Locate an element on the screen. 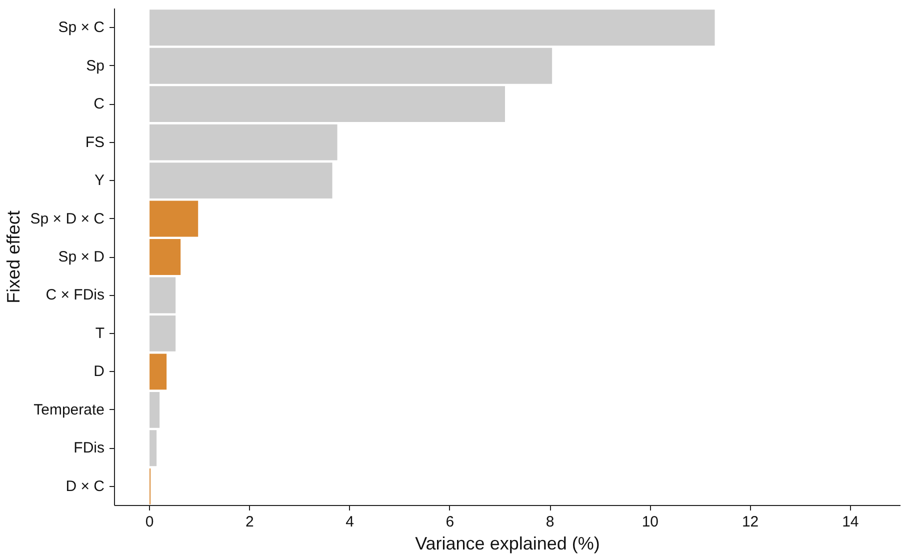  y-axis-title: Fixed effect is located at coordinates (13, 257).